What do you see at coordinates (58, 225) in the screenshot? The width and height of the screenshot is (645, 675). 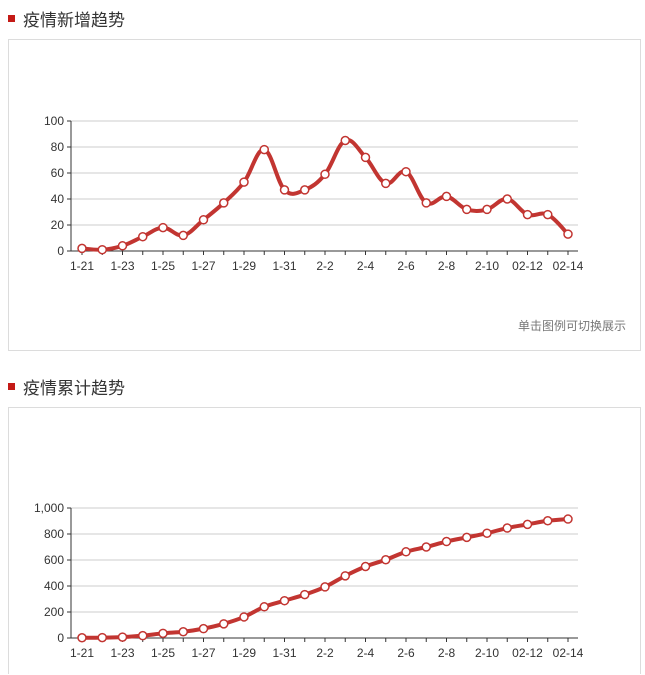 I see `y-tick-label: 20` at bounding box center [58, 225].